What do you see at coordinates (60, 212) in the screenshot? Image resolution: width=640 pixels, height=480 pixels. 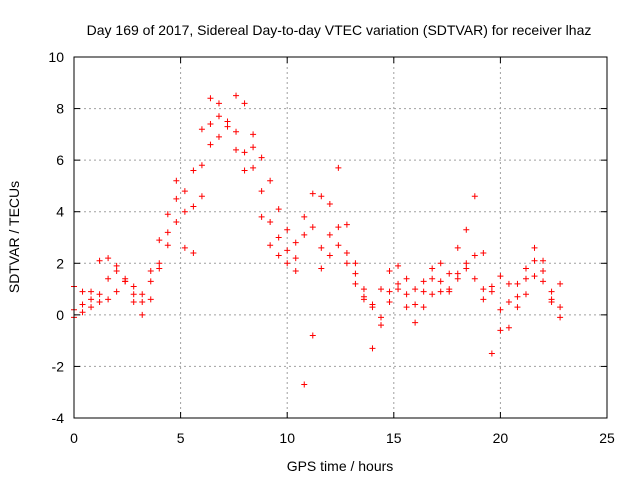 I see `y-tick-label: 4` at bounding box center [60, 212].